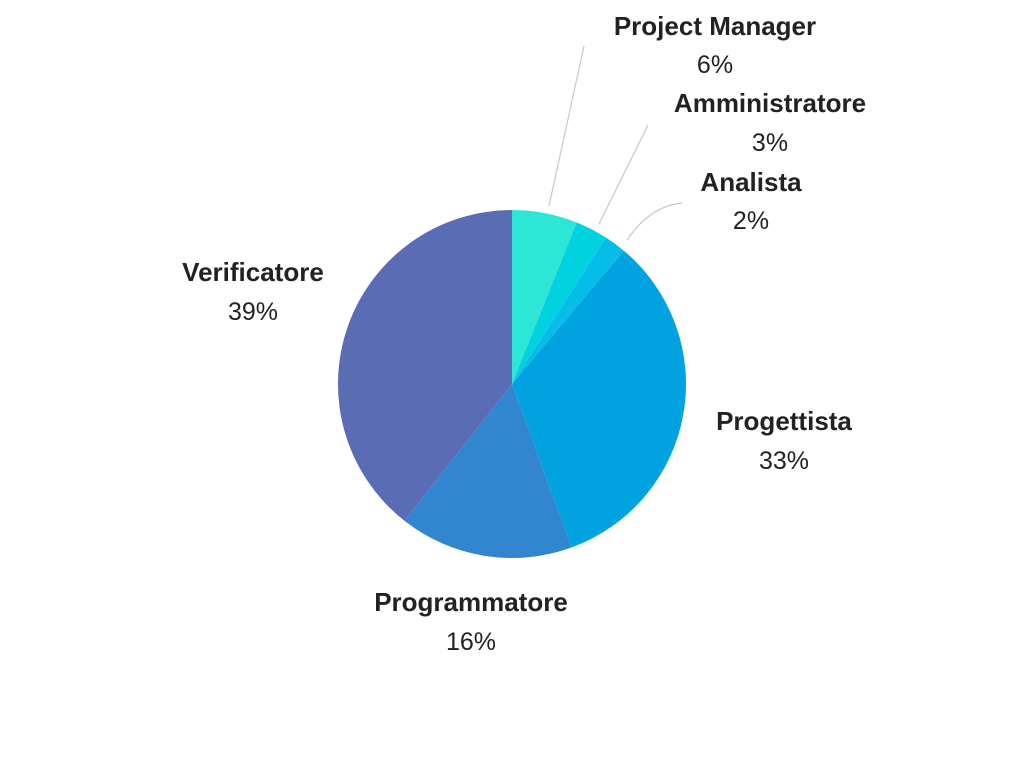 Image resolution: width=1024 pixels, height=768 pixels. What do you see at coordinates (770, 103) in the screenshot?
I see `slice-label-amministratore: Amministratore` at bounding box center [770, 103].